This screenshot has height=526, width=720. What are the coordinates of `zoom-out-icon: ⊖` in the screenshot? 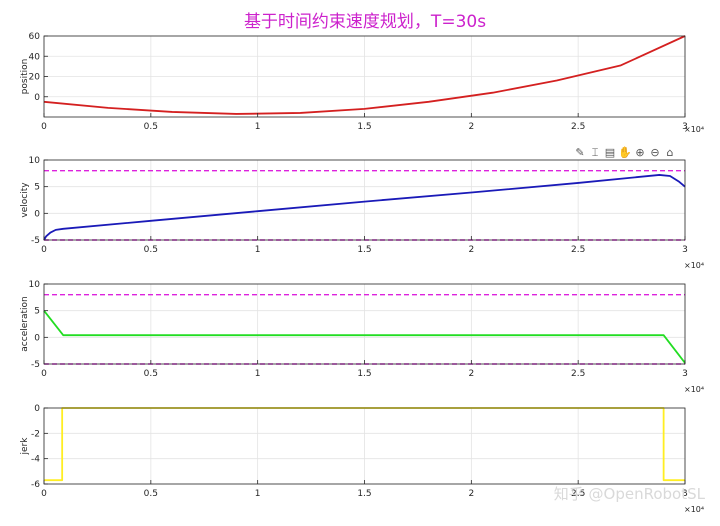 It's located at (654, 152).